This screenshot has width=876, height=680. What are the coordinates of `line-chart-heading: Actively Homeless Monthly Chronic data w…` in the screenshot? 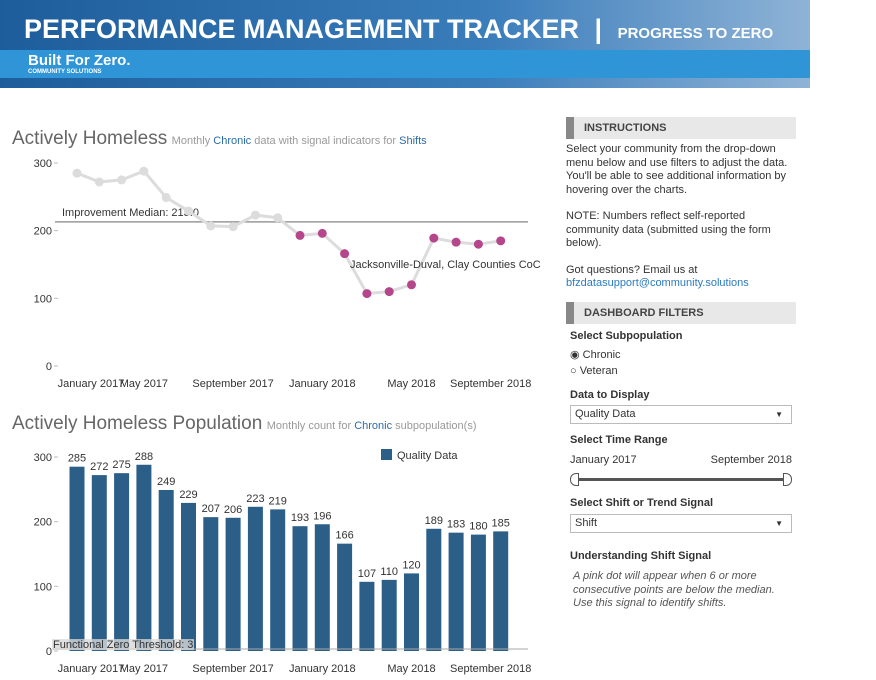 It's located at (219, 139).